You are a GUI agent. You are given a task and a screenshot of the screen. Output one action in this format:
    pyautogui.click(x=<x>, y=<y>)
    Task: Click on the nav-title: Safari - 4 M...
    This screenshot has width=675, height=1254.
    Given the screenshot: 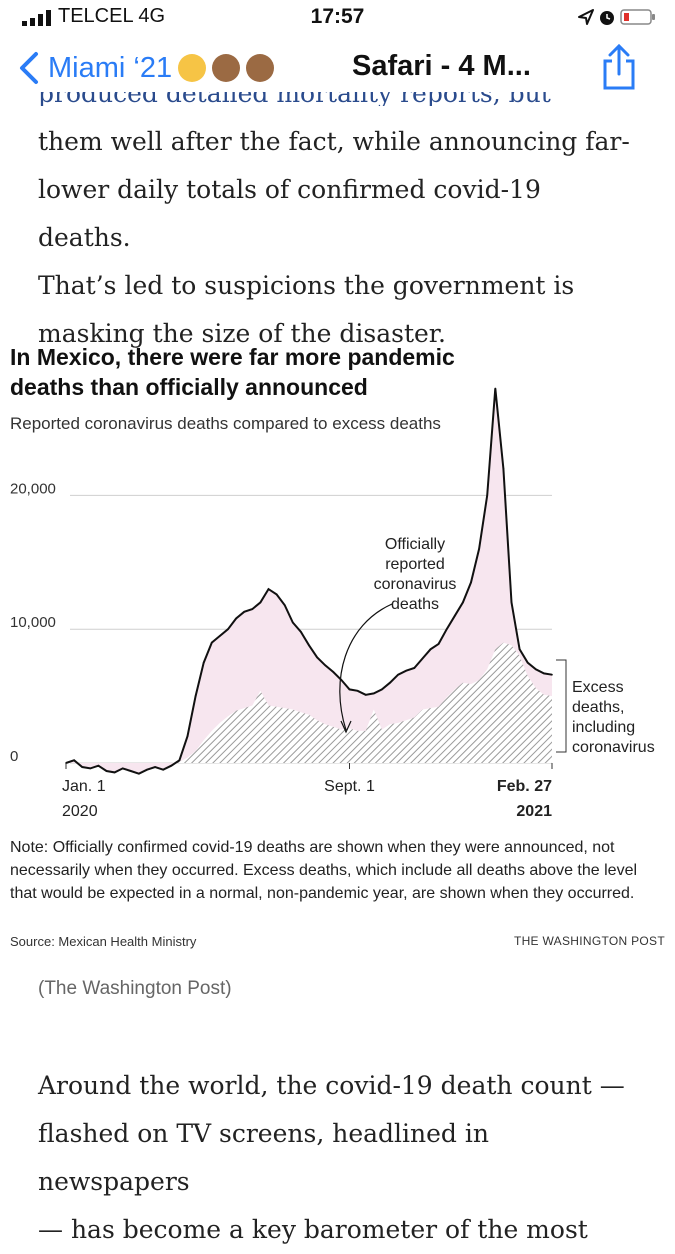 What is the action you would take?
    pyautogui.click(x=441, y=66)
    